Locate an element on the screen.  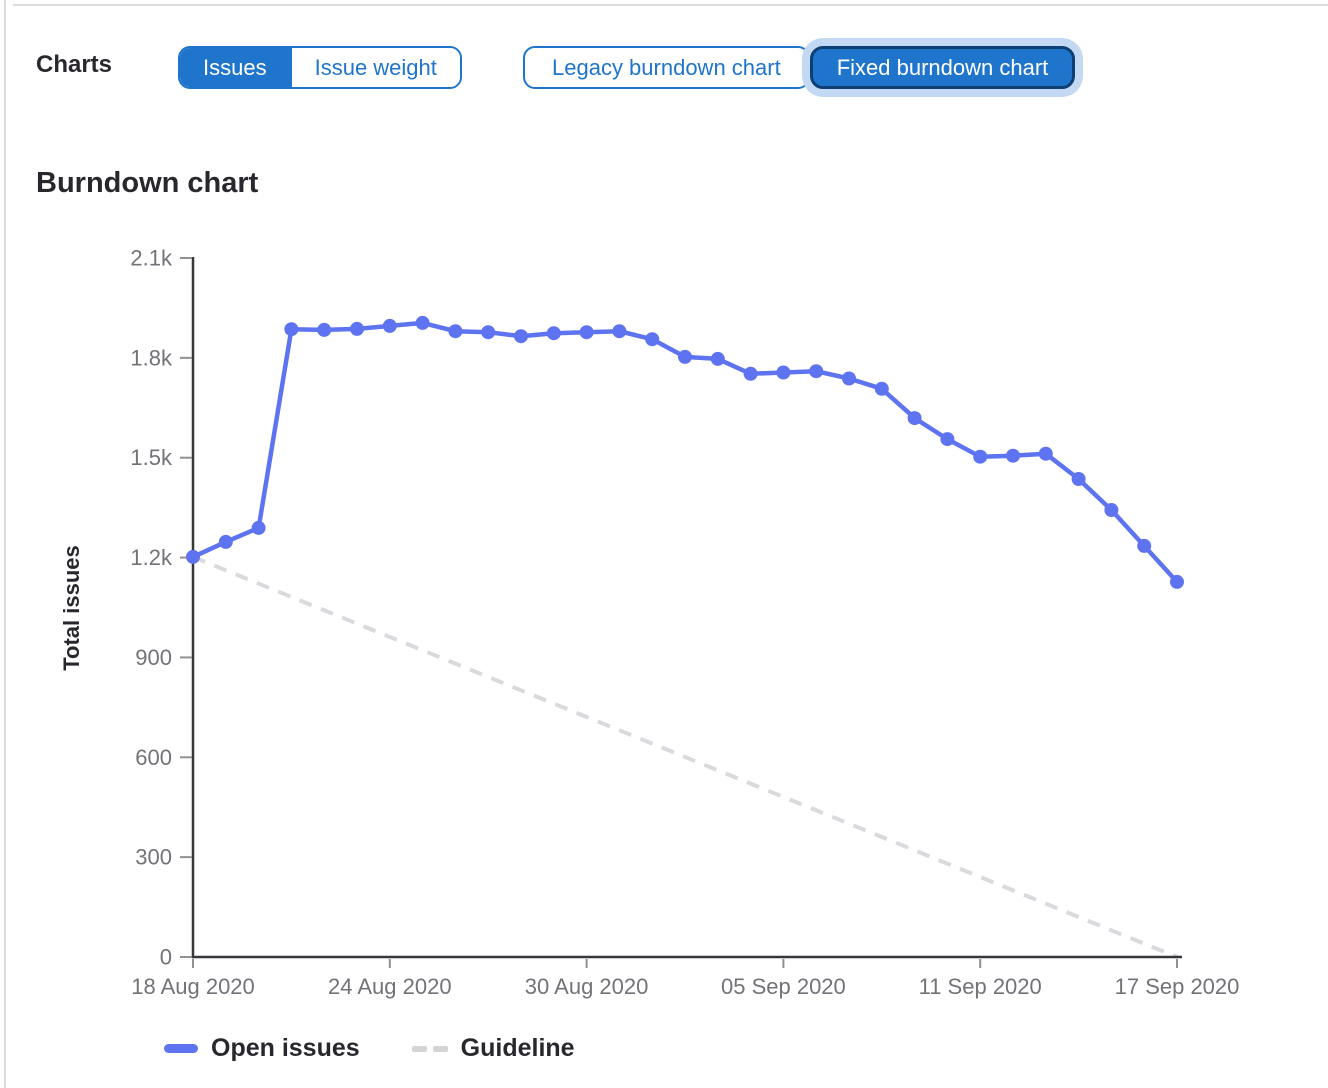
legend-item-guideline: Guideline is located at coordinates (493, 1048).